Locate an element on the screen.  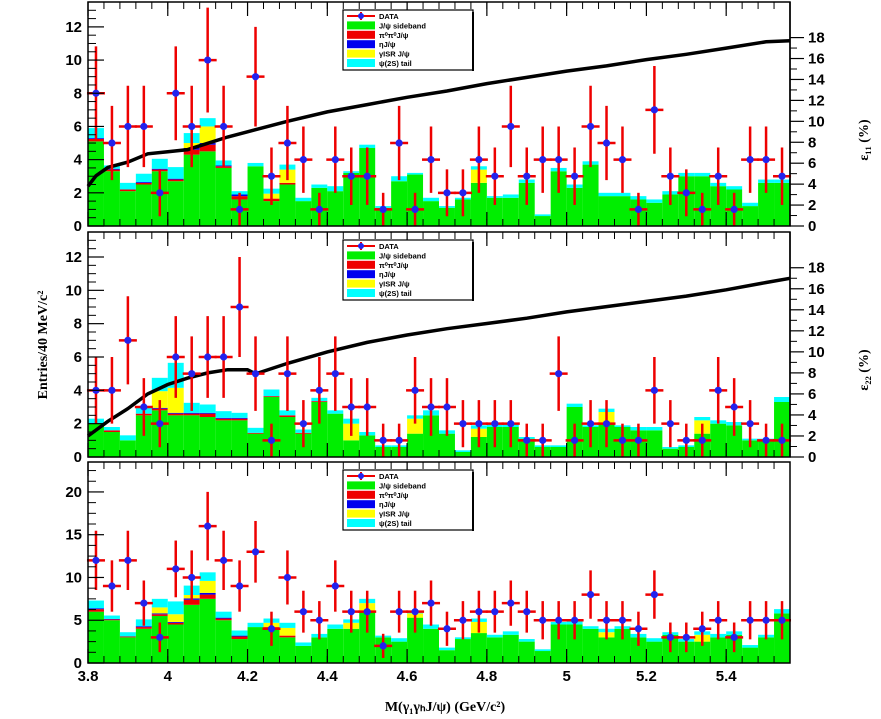
legend-label-eta: ηJ/ψ is located at coordinates (387, 274).